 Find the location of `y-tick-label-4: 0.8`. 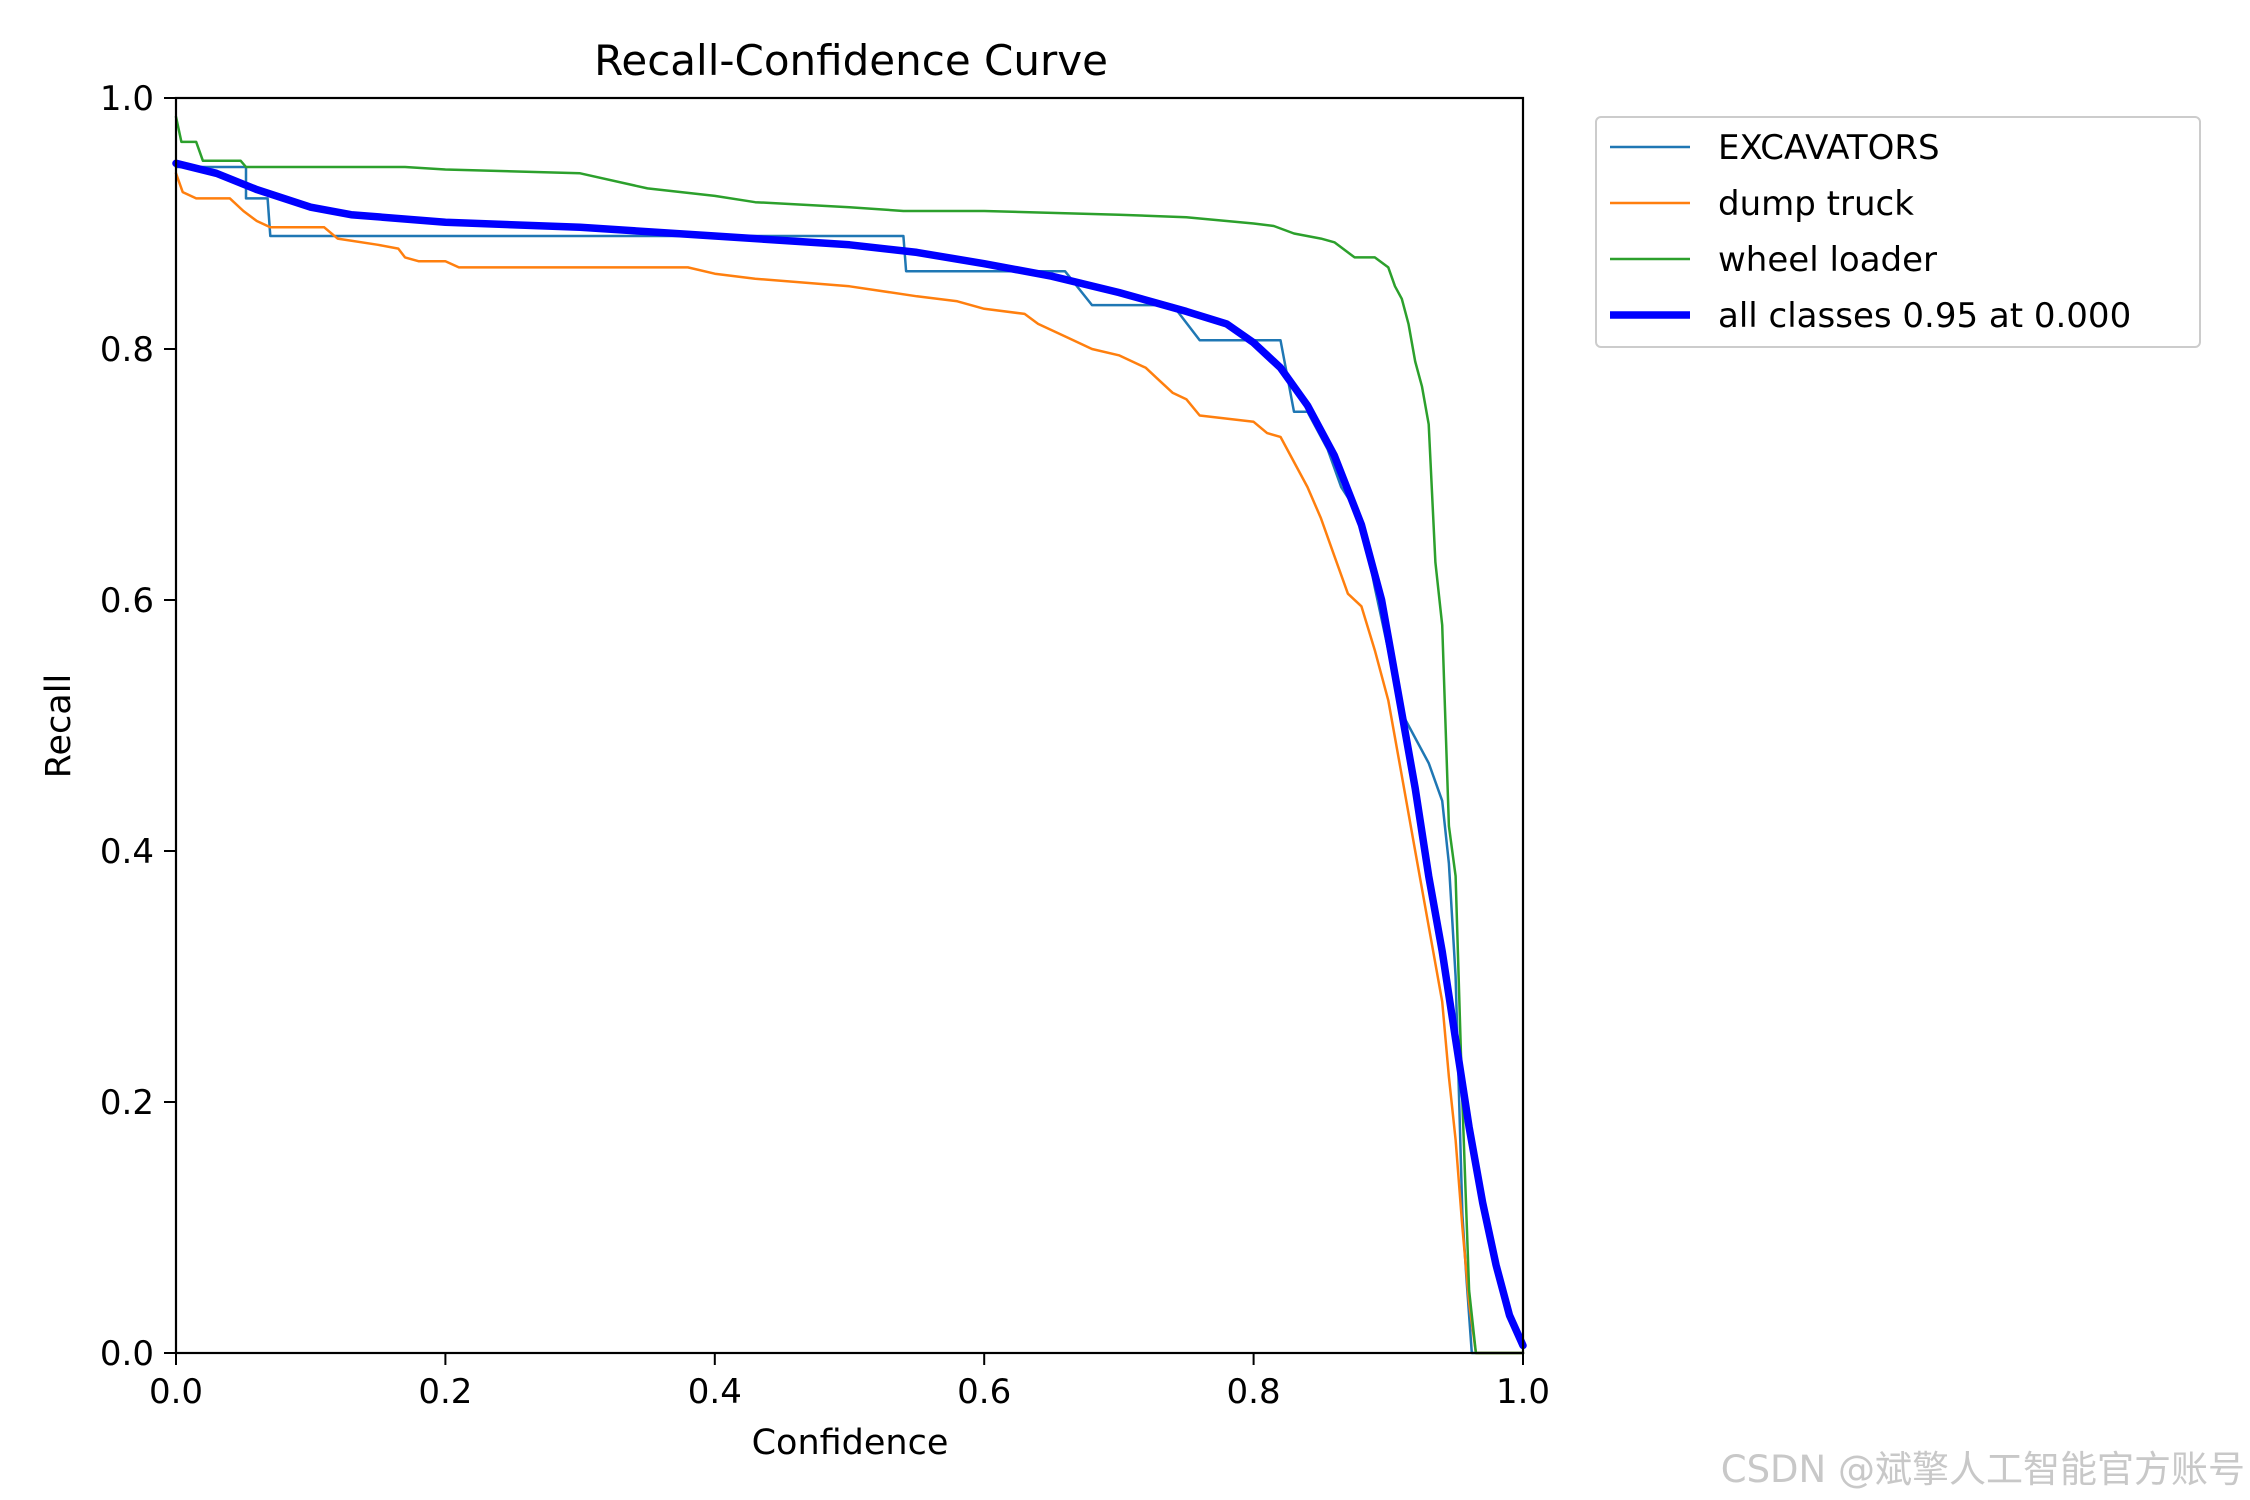

y-tick-label-4: 0.8 is located at coordinates (127, 350).